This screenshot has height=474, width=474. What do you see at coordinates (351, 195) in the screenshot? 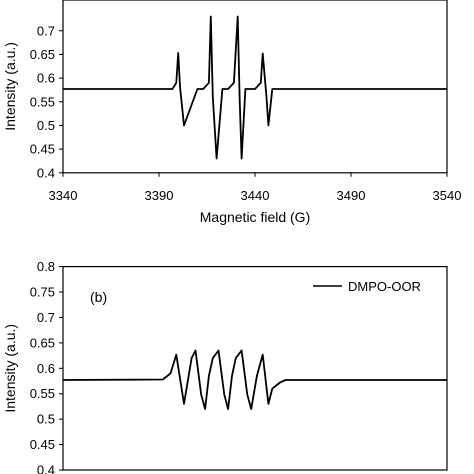
I see `x-tick-label: 3490` at bounding box center [351, 195].